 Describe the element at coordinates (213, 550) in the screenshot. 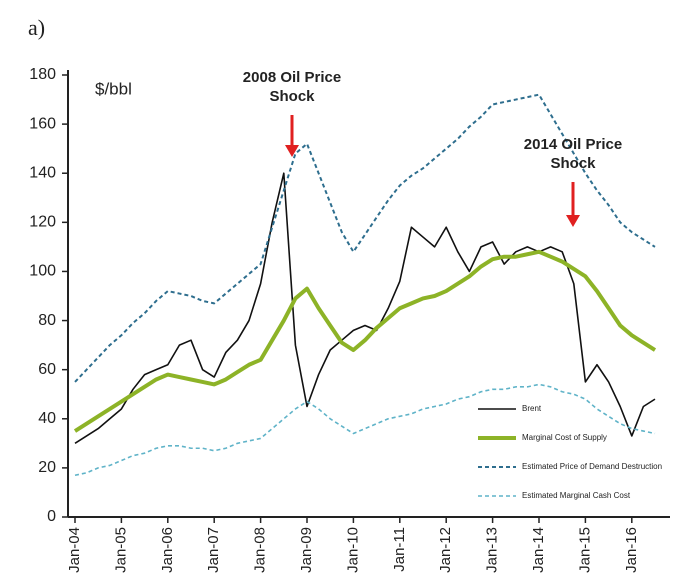

I see `x-tick-label: Jan-07` at that location.